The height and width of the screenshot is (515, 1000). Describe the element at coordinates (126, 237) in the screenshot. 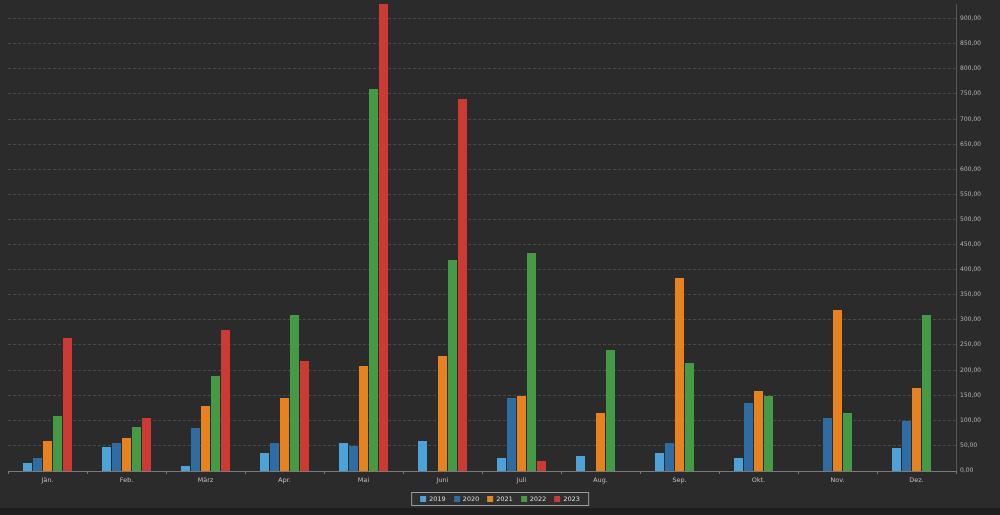

I see `bar-group-Feb` at that location.